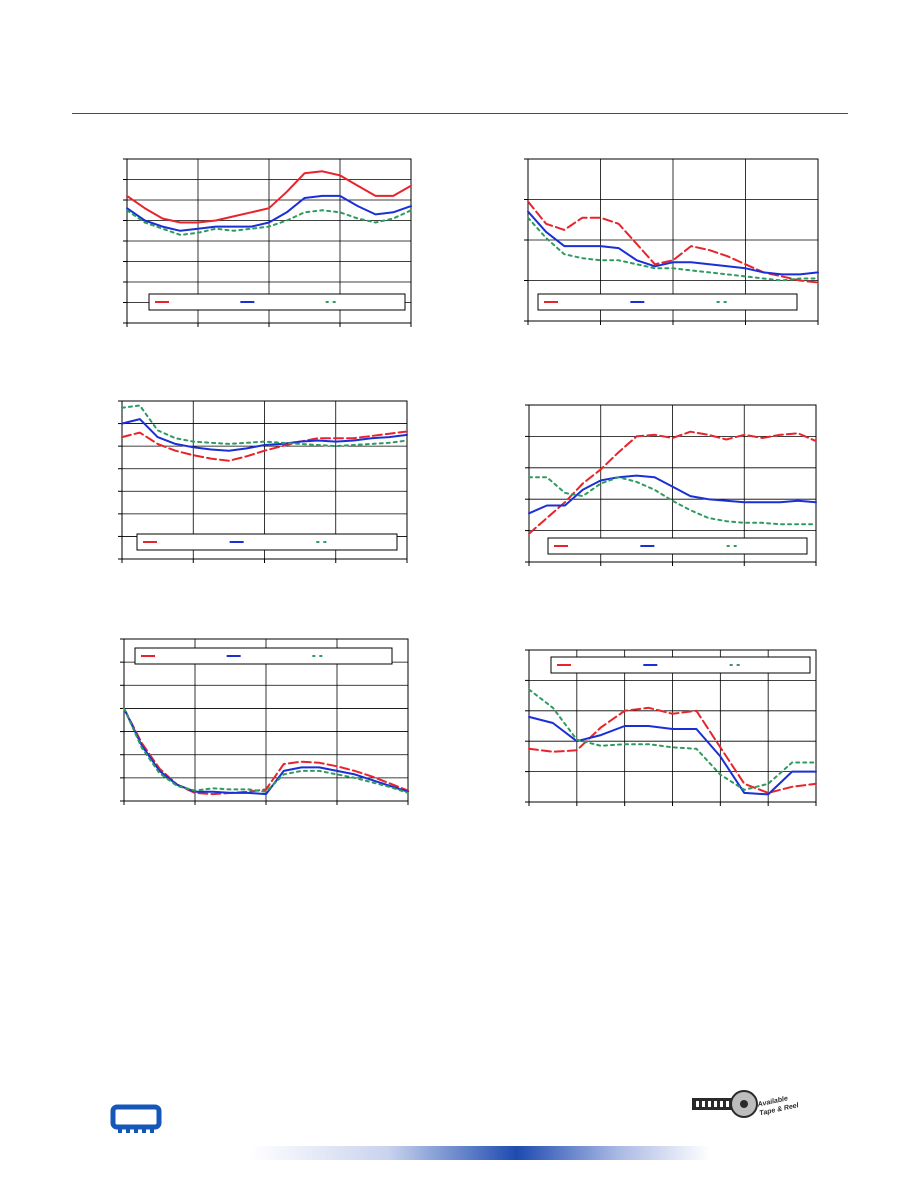 The height and width of the screenshot is (1188, 918). I want to click on footer-gradient-band, so click(480, 1153).